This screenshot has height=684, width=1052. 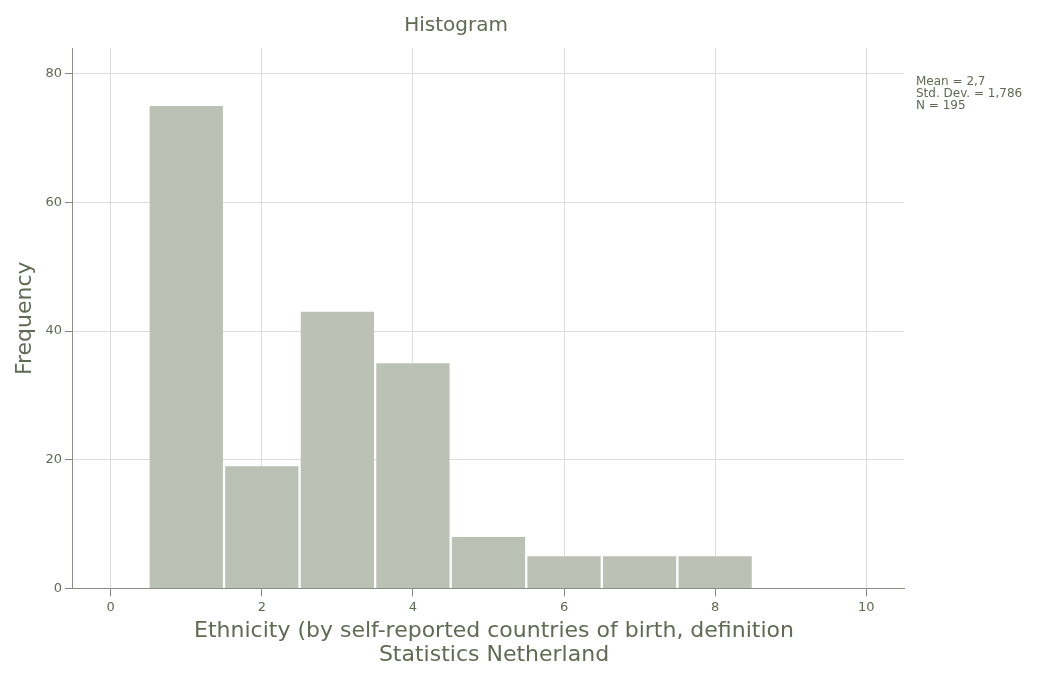 What do you see at coordinates (941, 105) in the screenshot?
I see `text: N = 195` at bounding box center [941, 105].